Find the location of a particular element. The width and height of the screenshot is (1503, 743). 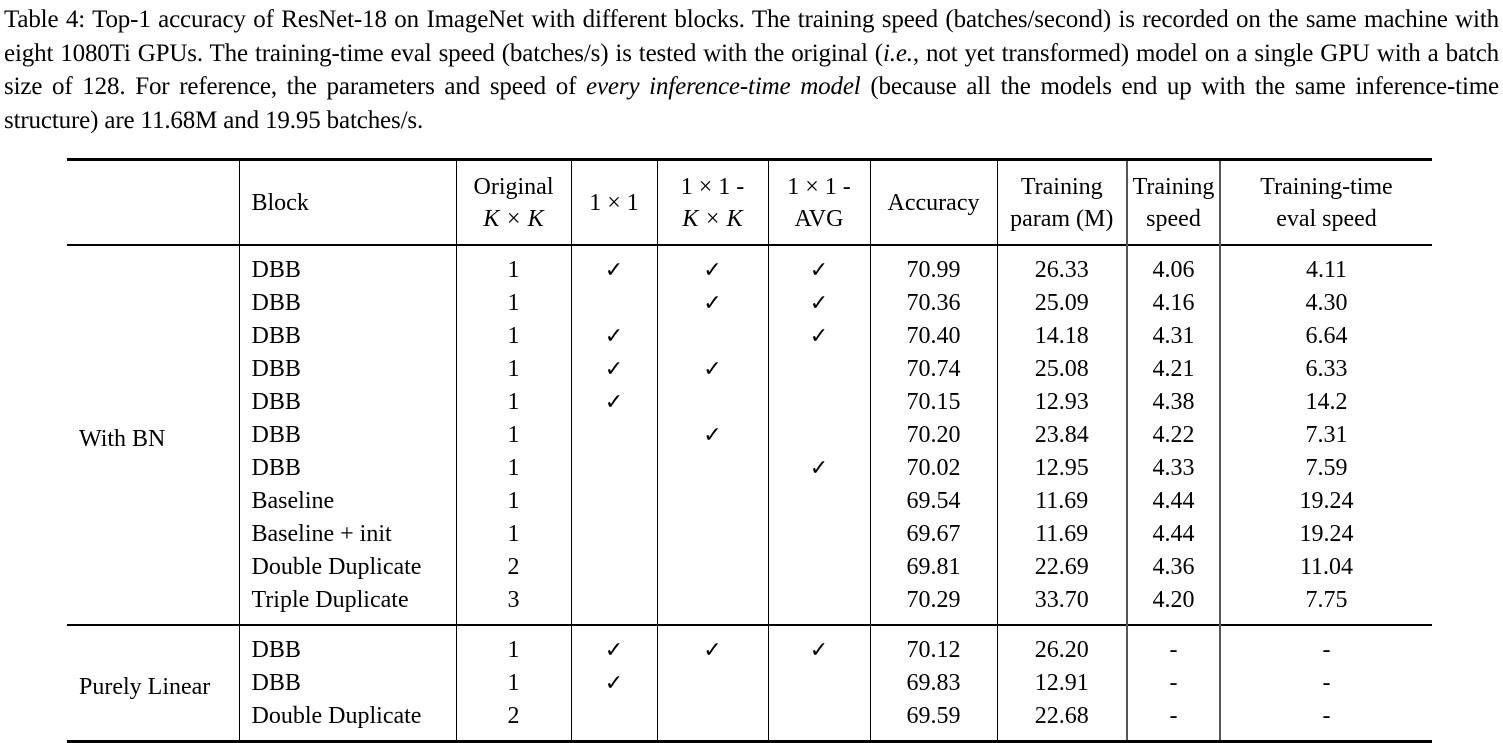

table-row: DBB 1 ✓ ✓ 70.36 25.09 4.16 4.30 is located at coordinates (749, 303).